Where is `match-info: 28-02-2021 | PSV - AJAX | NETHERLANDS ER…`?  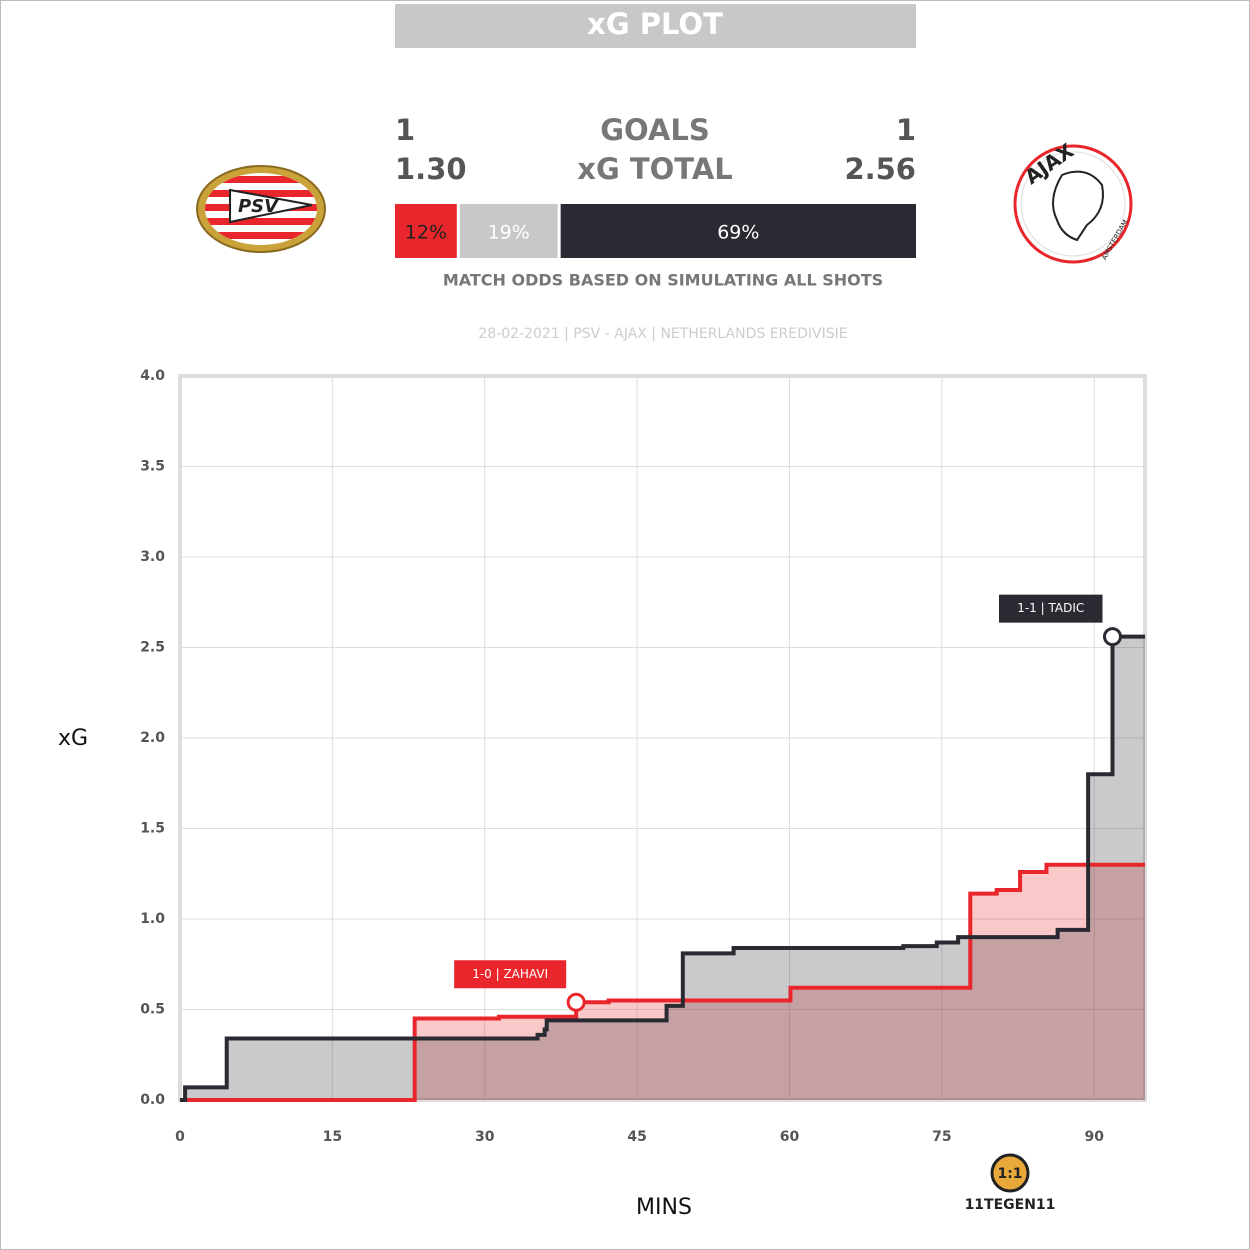
match-info: 28-02-2021 | PSV - AJAX | NETHERLANDS ER… is located at coordinates (662, 334).